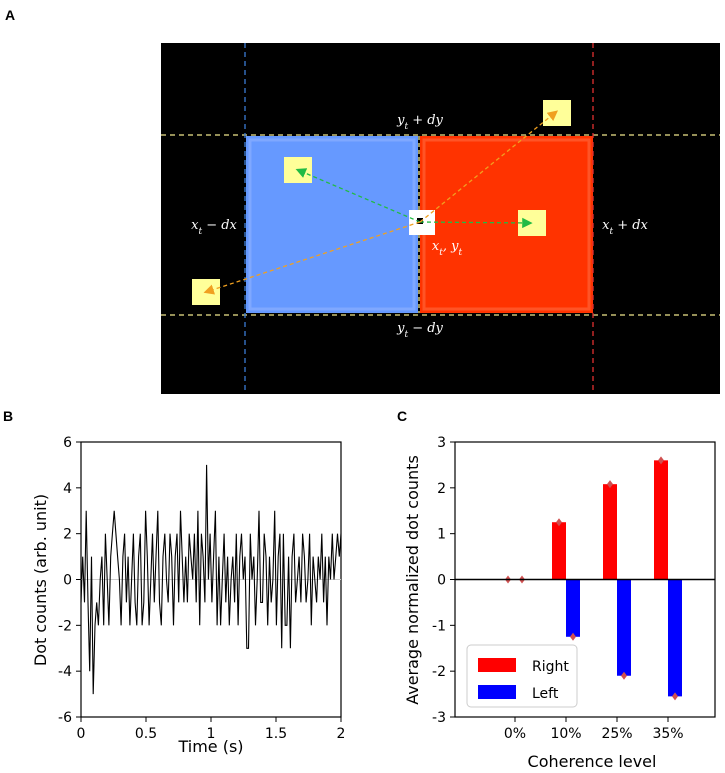 This screenshot has height=773, width=725. Describe the element at coordinates (419, 330) in the screenshot. I see `label-y-minus-dy: yt − dy` at that location.